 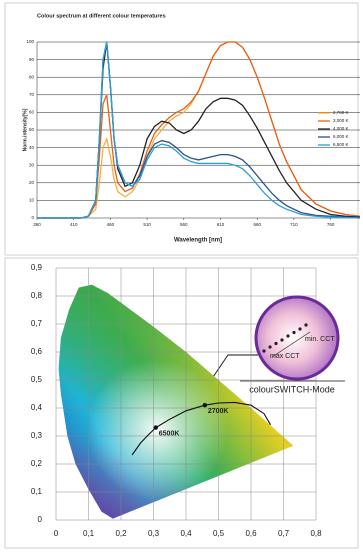 I want to click on y-tick-label: 0,9, so click(x=37, y=267).